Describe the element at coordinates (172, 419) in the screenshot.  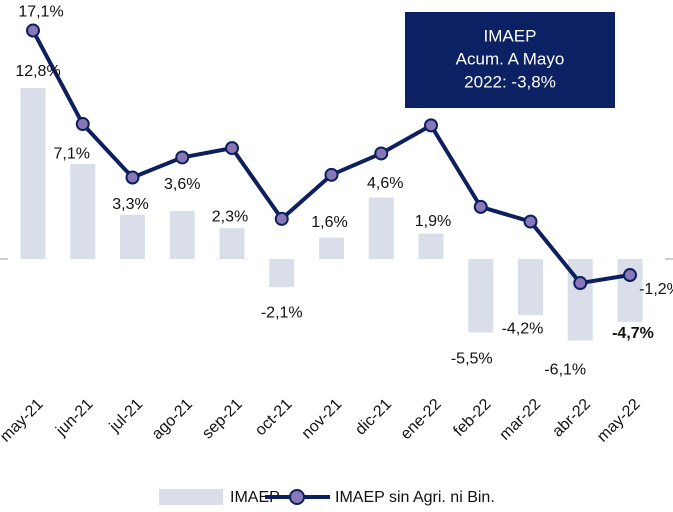
I see `x-tick-label: ago-21` at that location.